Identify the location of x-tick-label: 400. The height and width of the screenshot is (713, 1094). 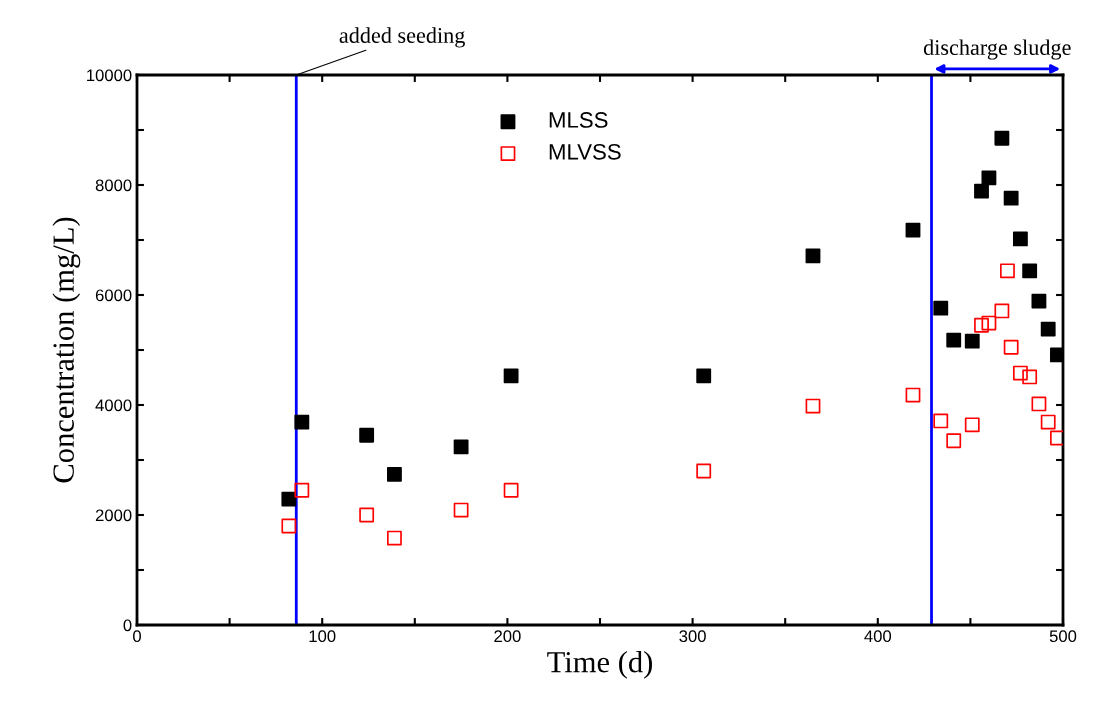
(878, 636).